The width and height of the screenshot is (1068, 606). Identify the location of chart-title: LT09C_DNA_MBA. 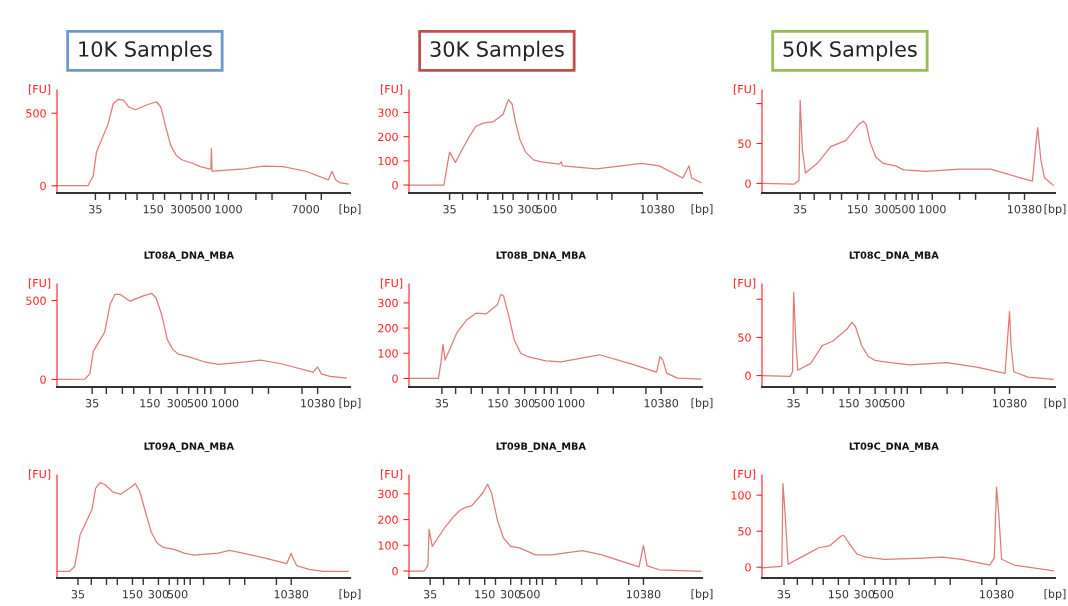
(894, 447).